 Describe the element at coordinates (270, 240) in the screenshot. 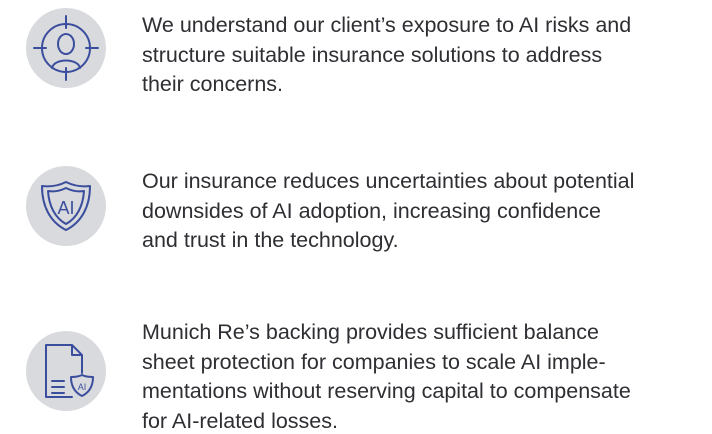

I see `text-line: and trust in the technology.` at that location.